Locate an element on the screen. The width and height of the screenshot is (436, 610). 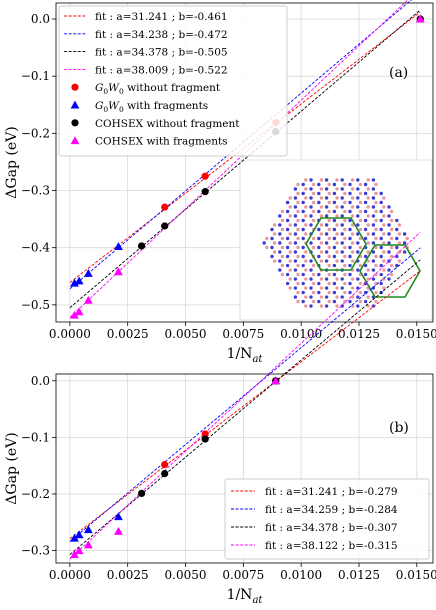
legend-label: fit : a=31.241 ; b=-0.279 is located at coordinates (331, 492).